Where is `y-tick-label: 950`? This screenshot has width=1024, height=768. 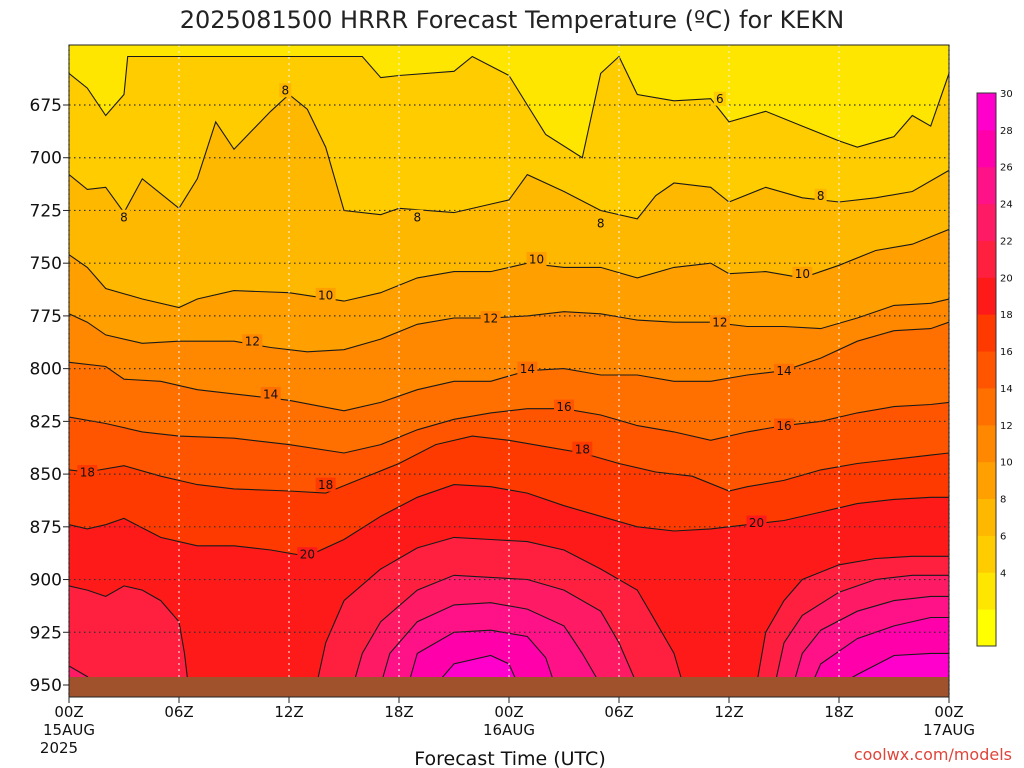 y-tick-label: 950 is located at coordinates (46, 686).